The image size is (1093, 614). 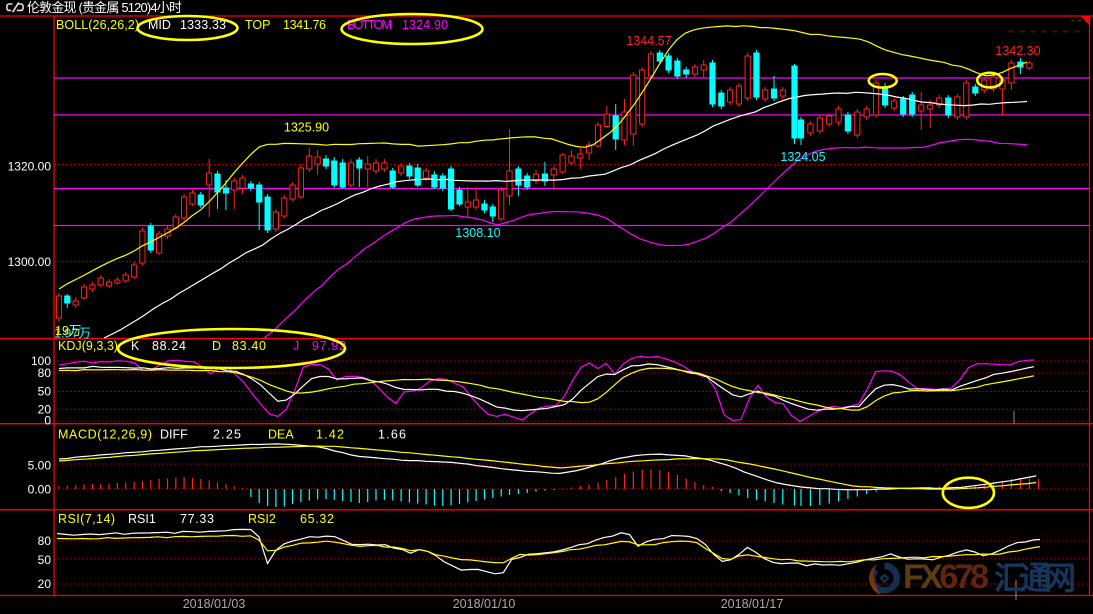 What do you see at coordinates (329, 346) in the screenshot?
I see `svg-text: 97.92` at bounding box center [329, 346].